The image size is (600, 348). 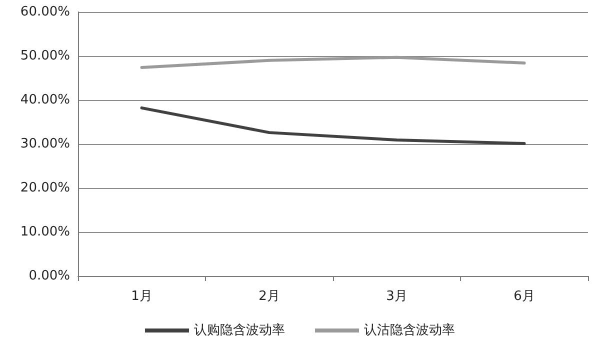 What do you see at coordinates (239, 330) in the screenshot?
I see `legend-label: 认购隐含波动率` at bounding box center [239, 330].